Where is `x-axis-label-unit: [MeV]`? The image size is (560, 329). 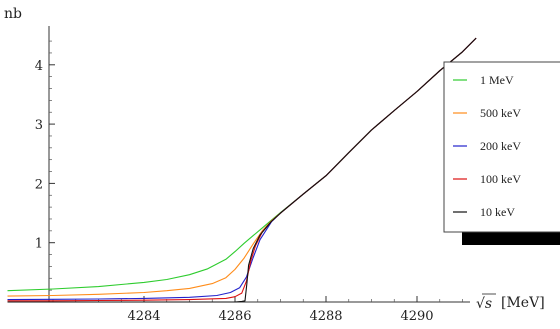 x-axis-label-unit: [MeV] is located at coordinates (523, 303).